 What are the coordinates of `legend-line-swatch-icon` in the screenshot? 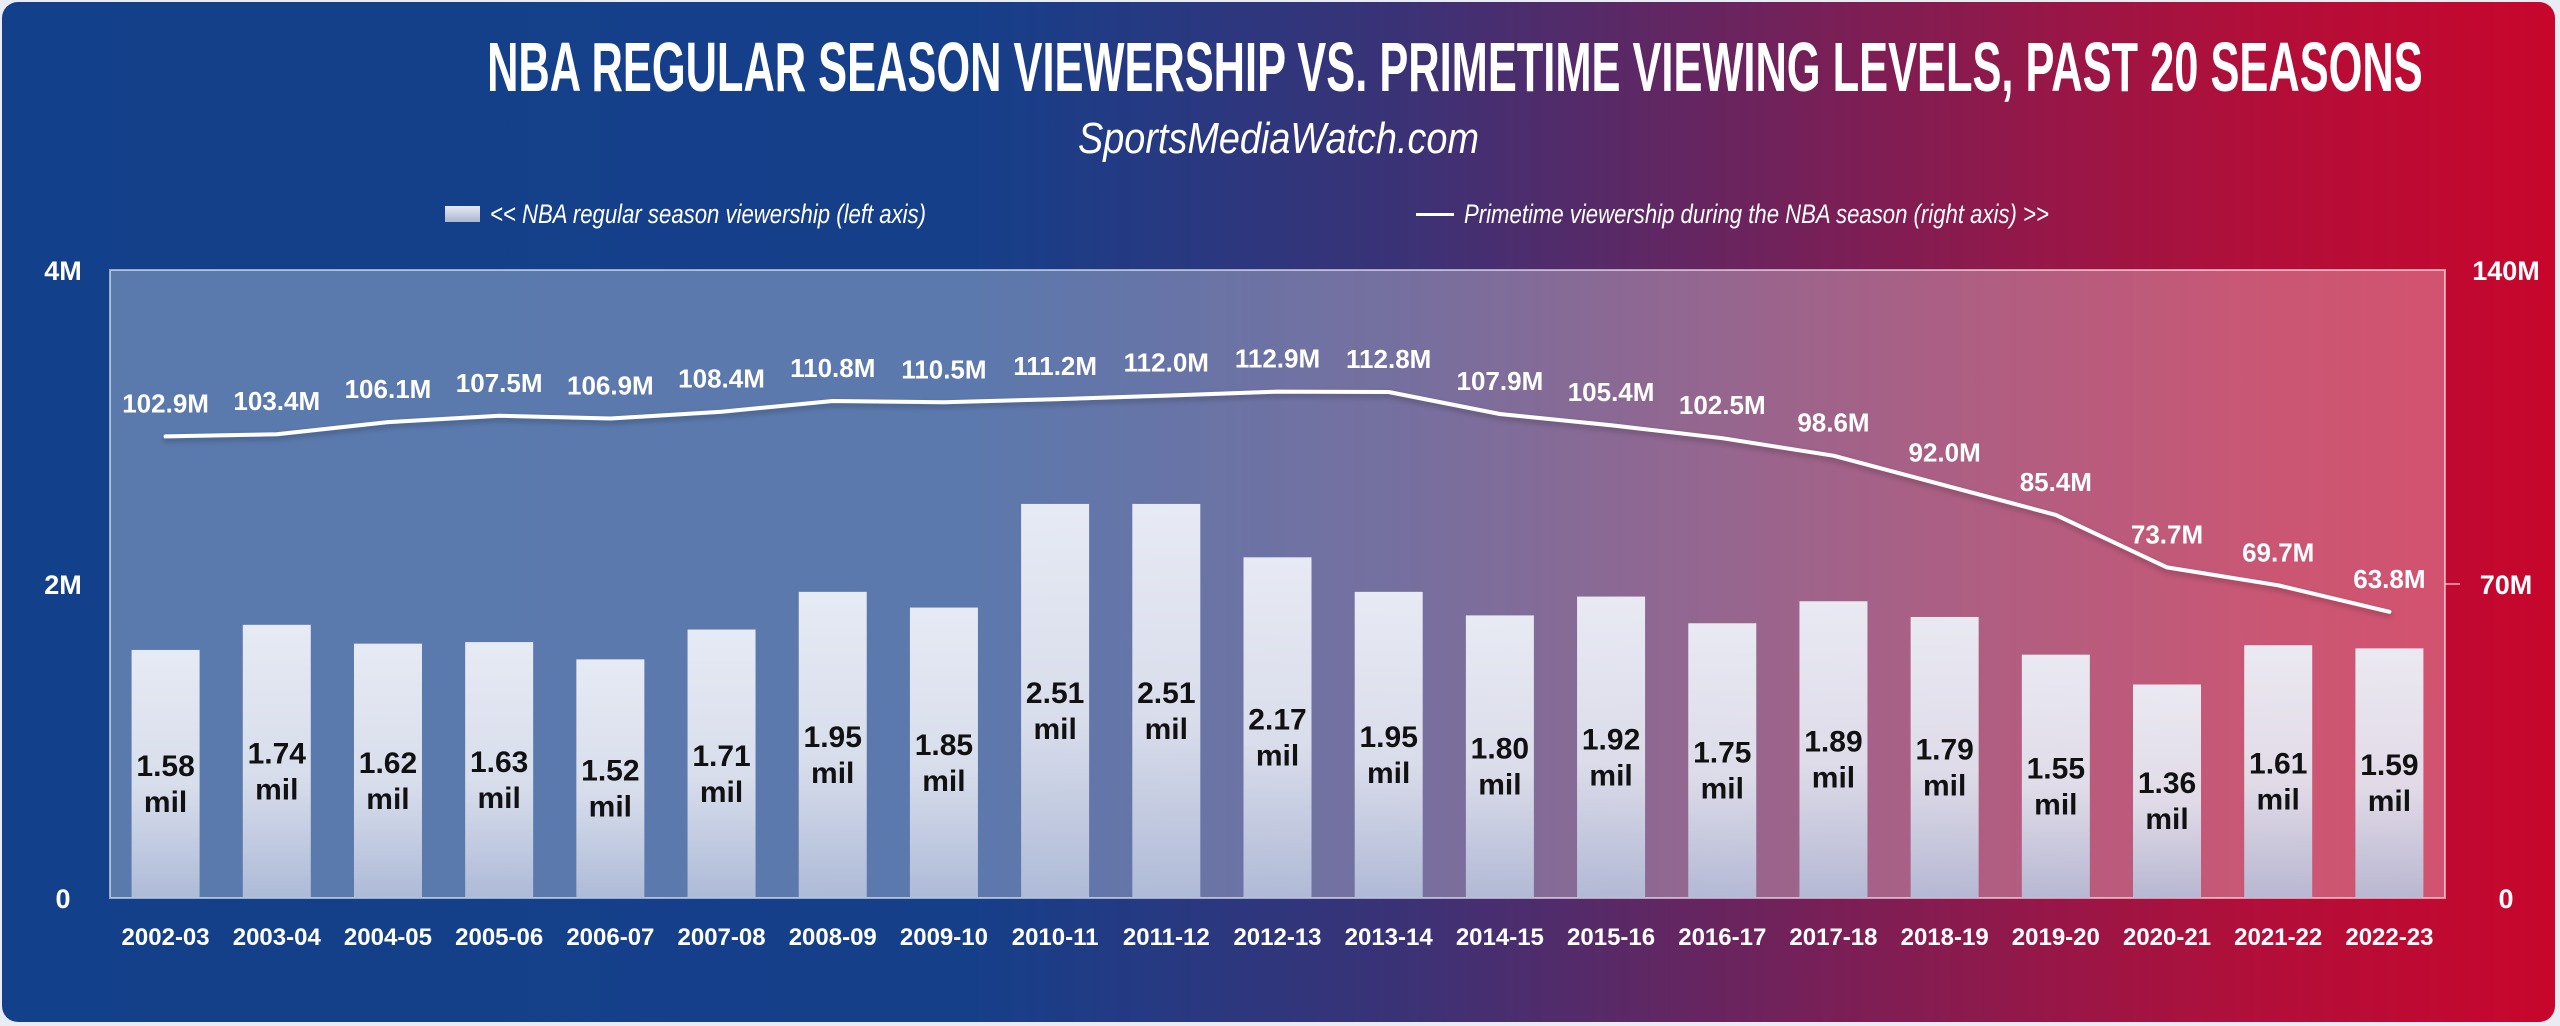 It's located at (1435, 214).